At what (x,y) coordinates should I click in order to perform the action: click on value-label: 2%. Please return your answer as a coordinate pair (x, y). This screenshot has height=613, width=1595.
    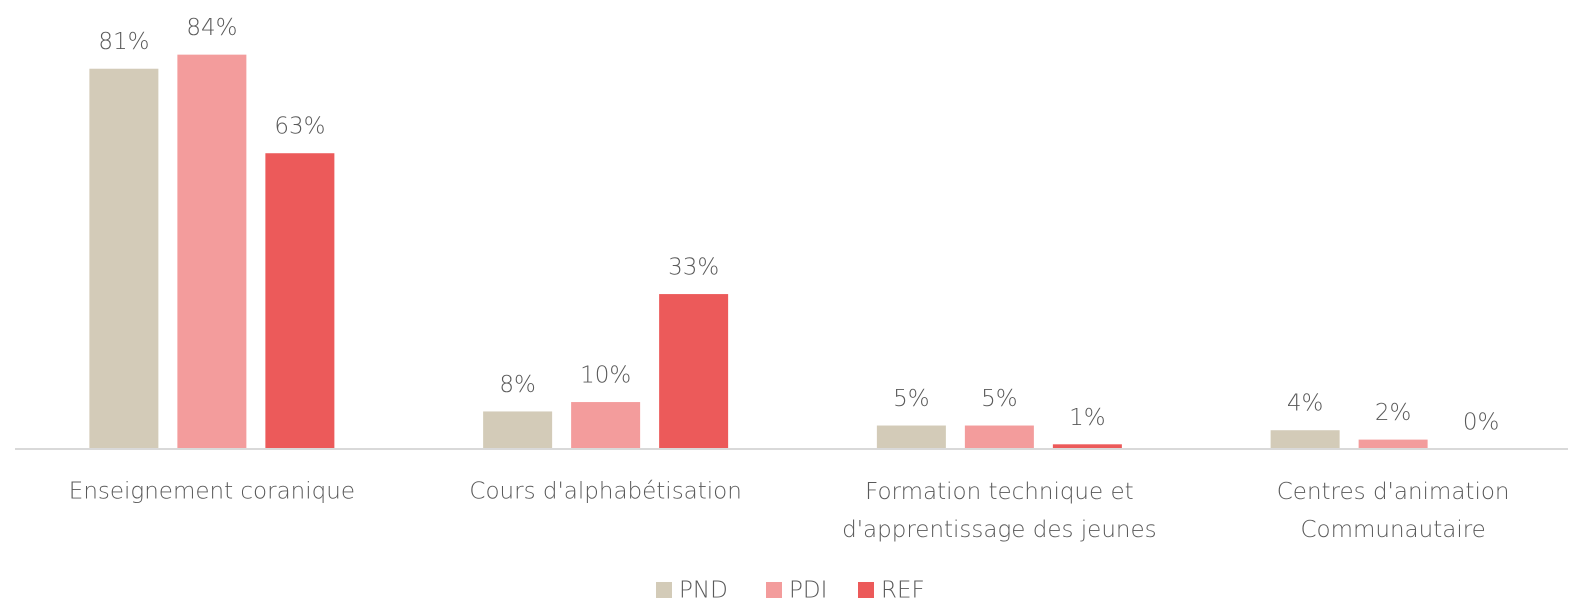
    Looking at the image, I should click on (1393, 413).